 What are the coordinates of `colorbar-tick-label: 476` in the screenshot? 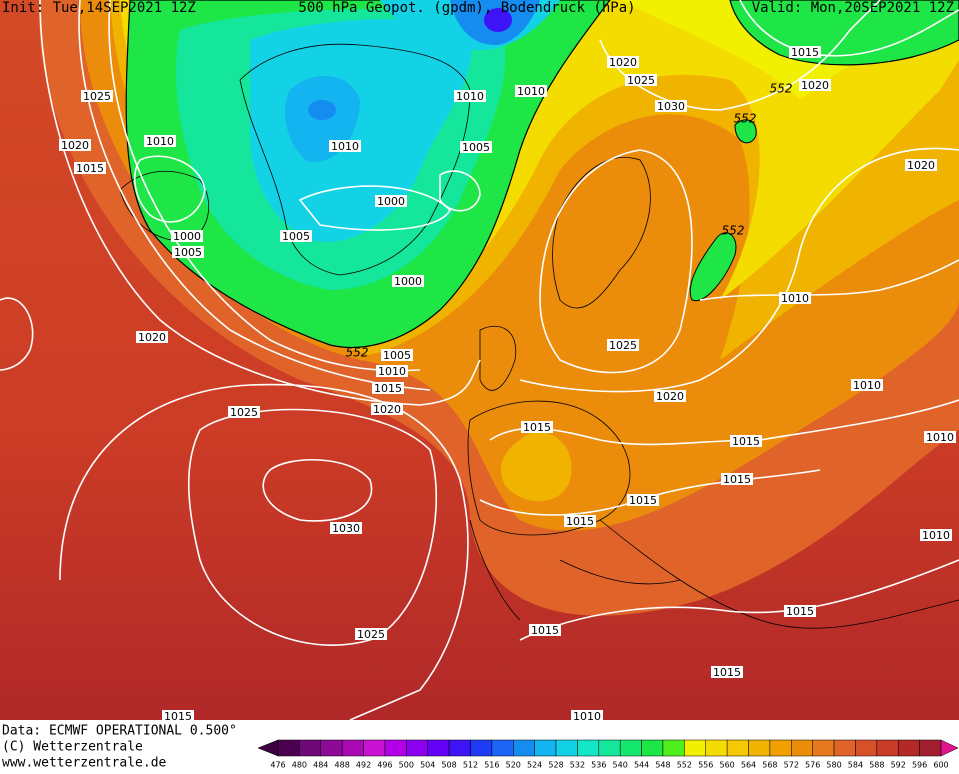 It's located at (277, 765).